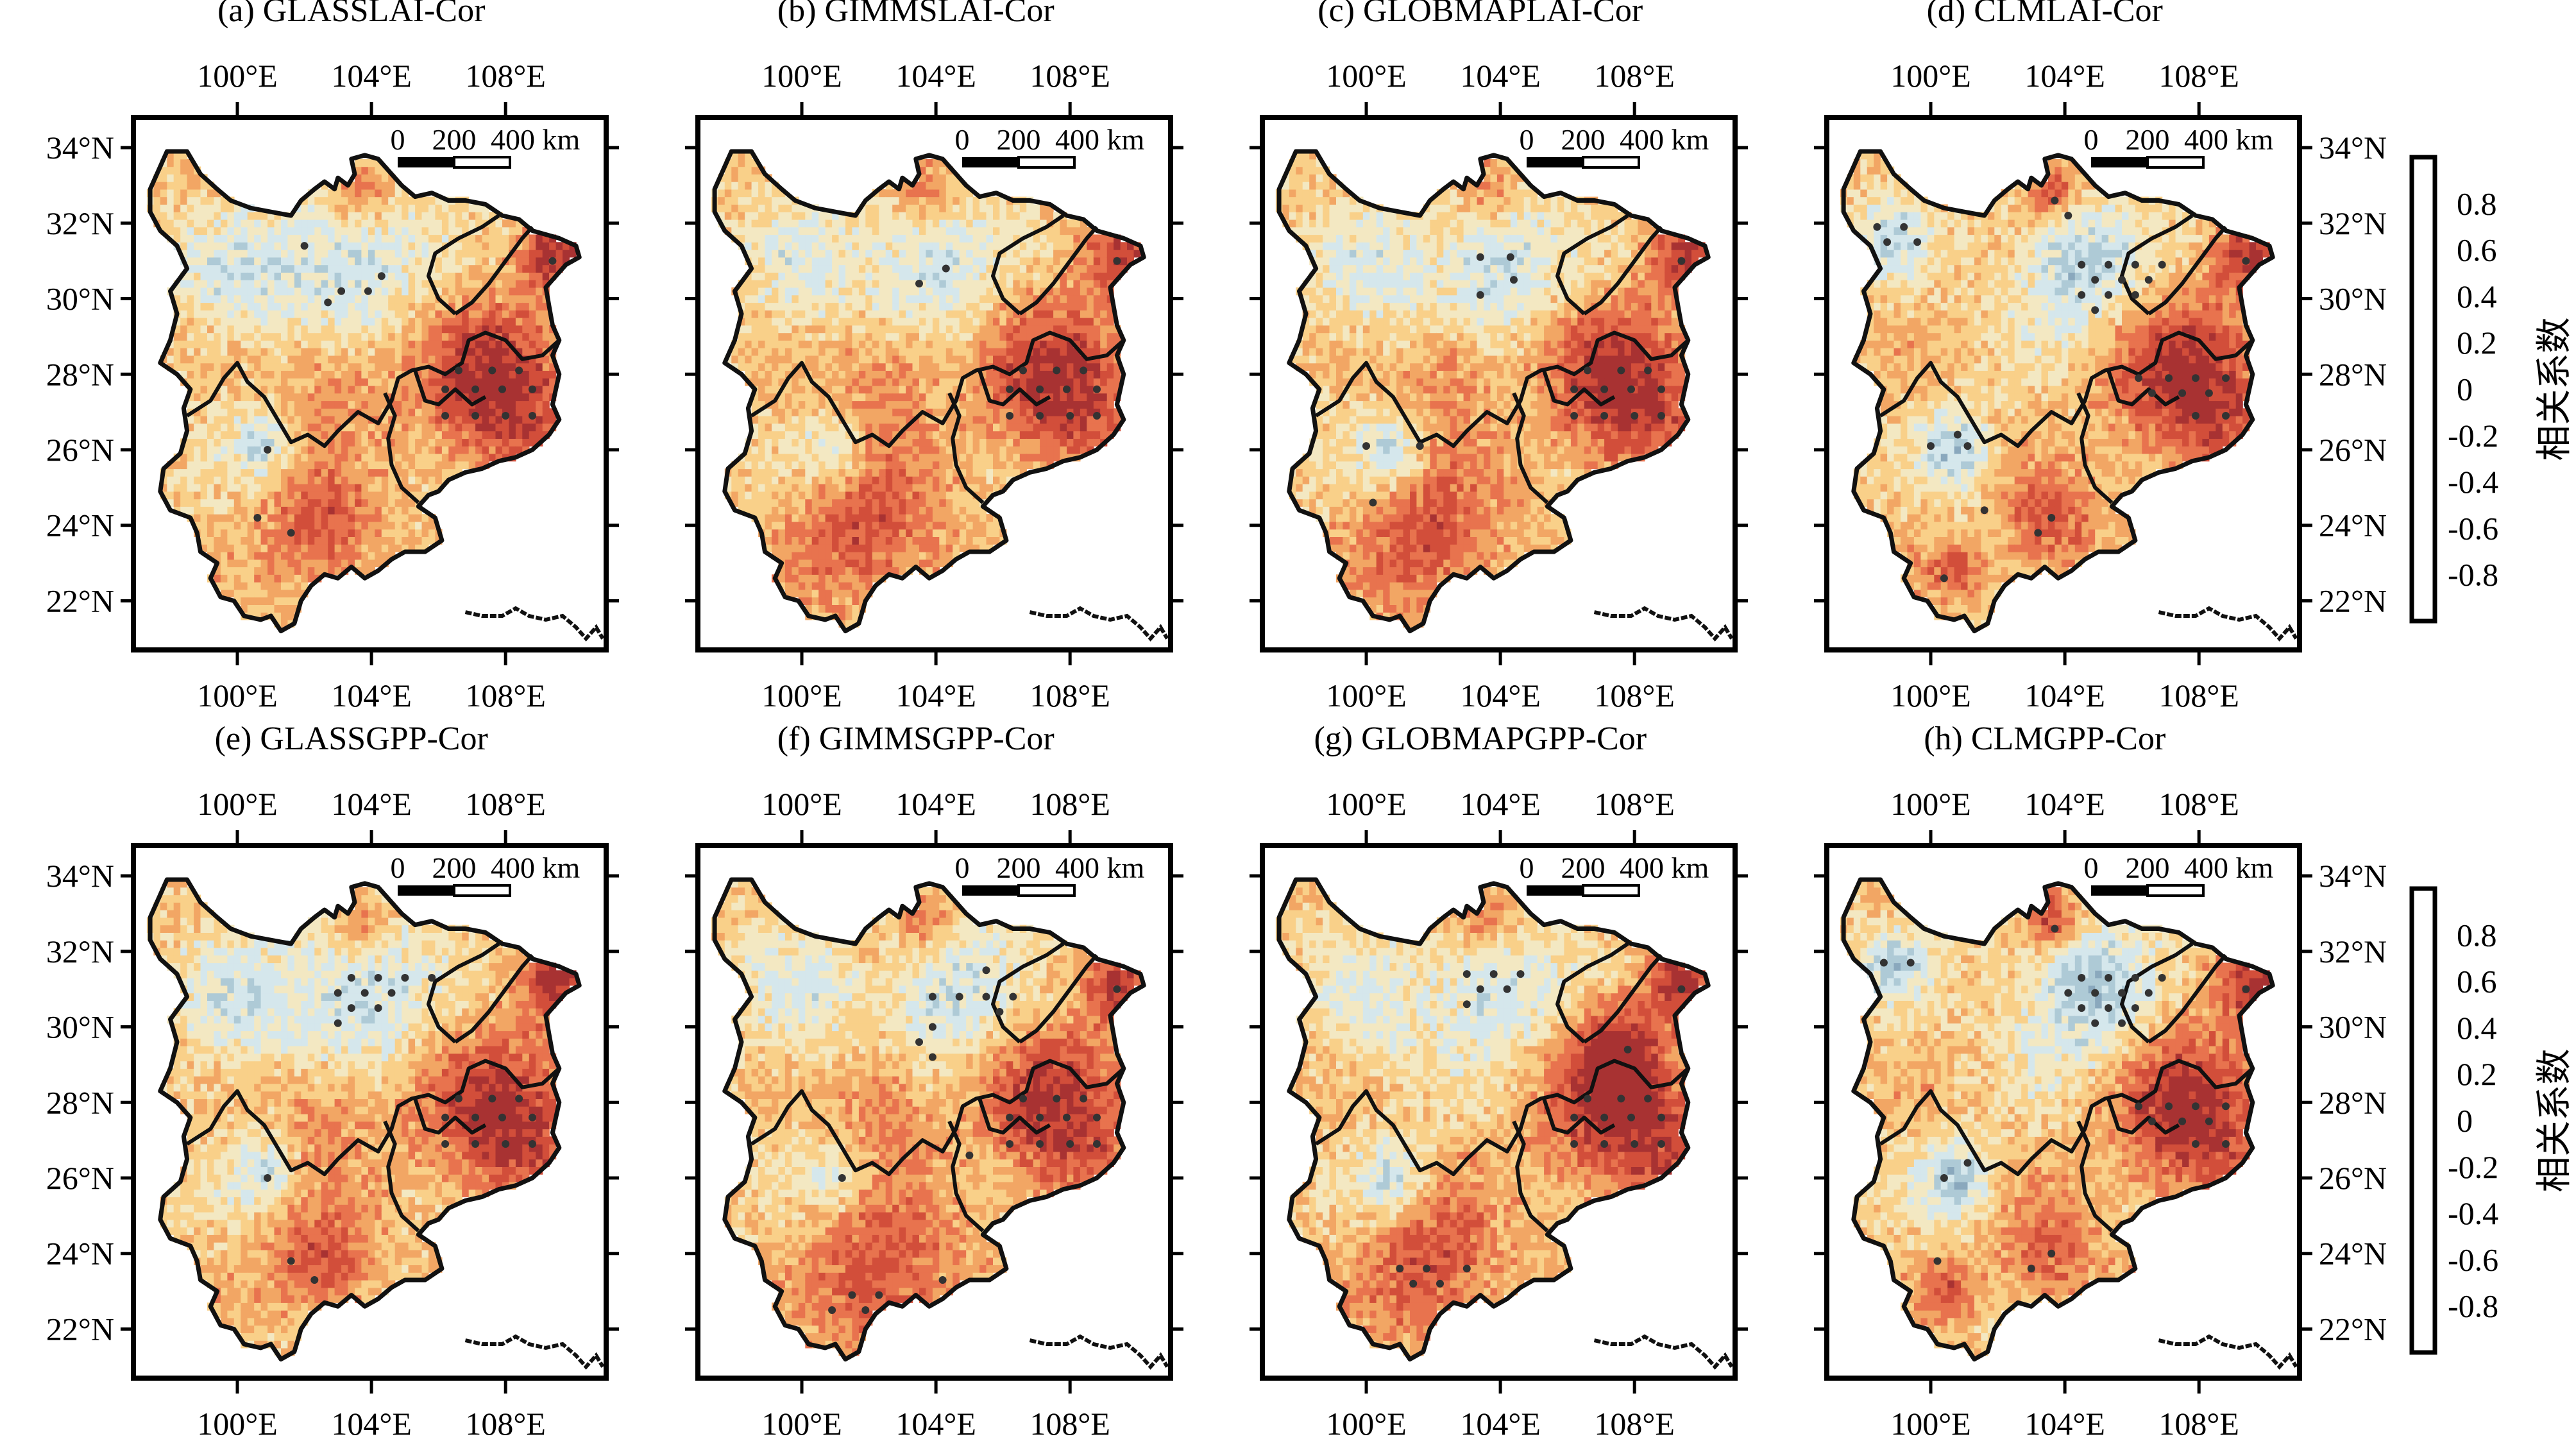  Describe the element at coordinates (916, 14) in the screenshot. I see `panel-b-title: (b) GIMMSLAI-Cor` at that location.